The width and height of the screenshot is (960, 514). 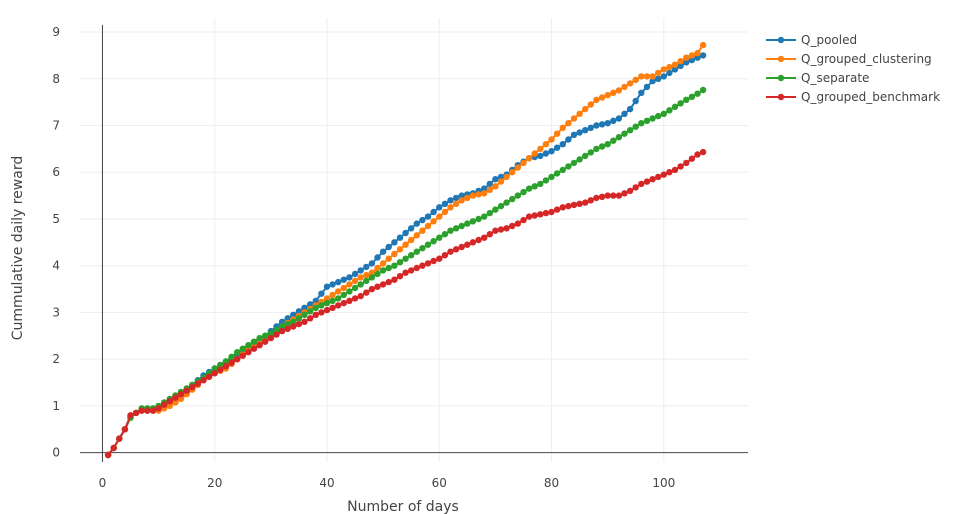 What do you see at coordinates (853, 97) in the screenshot?
I see `legend-item: Q_grouped_benchmark` at bounding box center [853, 97].